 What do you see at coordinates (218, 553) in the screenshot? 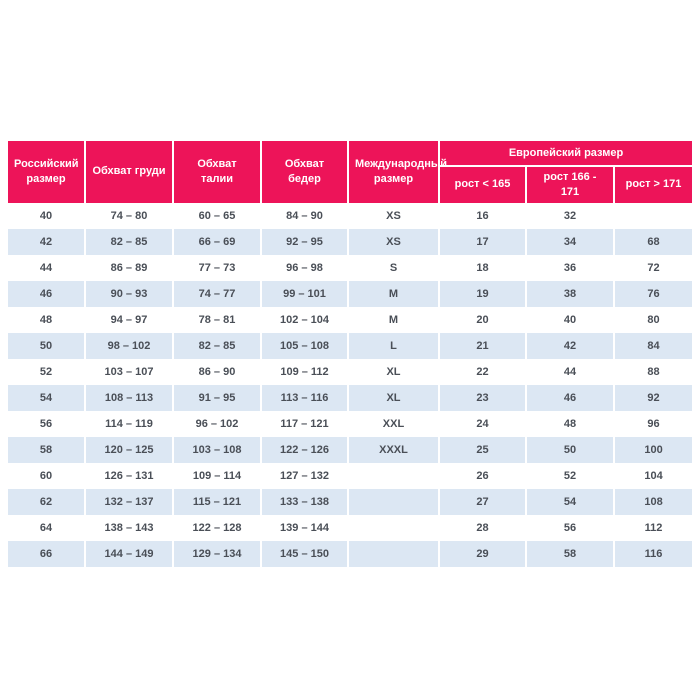
I see `table-cell: 129 – 134` at bounding box center [218, 553].